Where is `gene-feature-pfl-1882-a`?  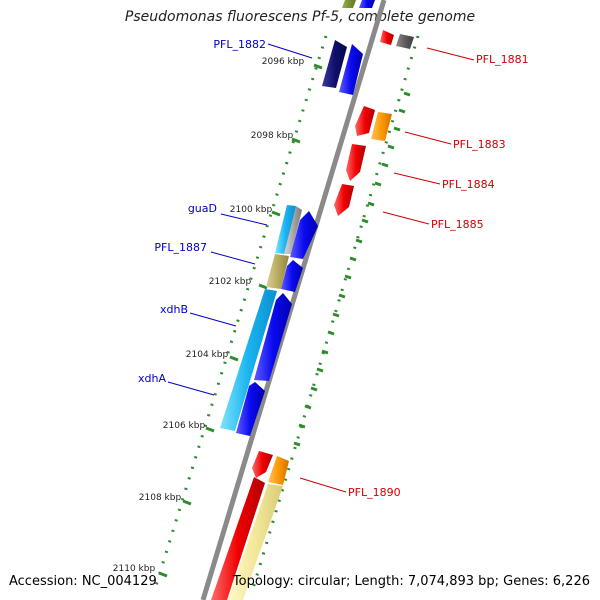 gene-feature-pfl-1882-a is located at coordinates (334, 64).